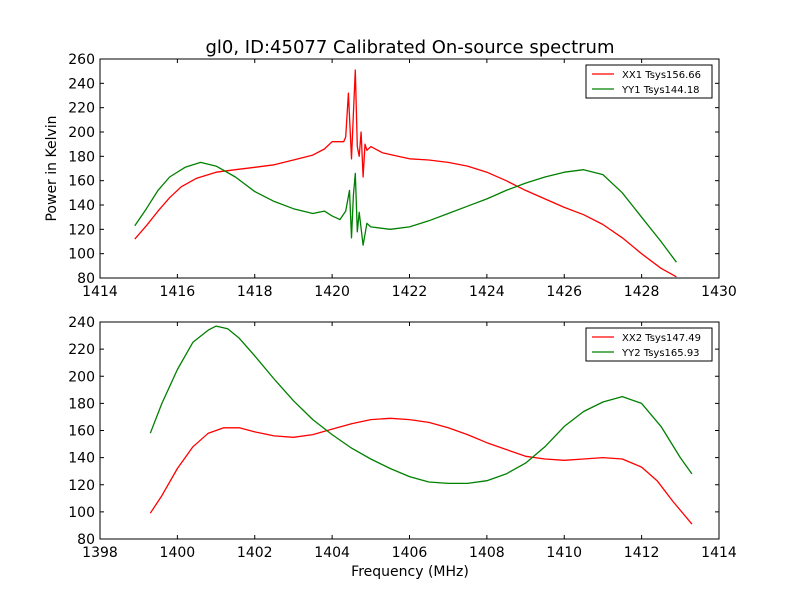 The width and height of the screenshot is (800, 600). Describe the element at coordinates (410, 553) in the screenshot. I see `bottom-chart-x-tick-label: 1406` at that location.